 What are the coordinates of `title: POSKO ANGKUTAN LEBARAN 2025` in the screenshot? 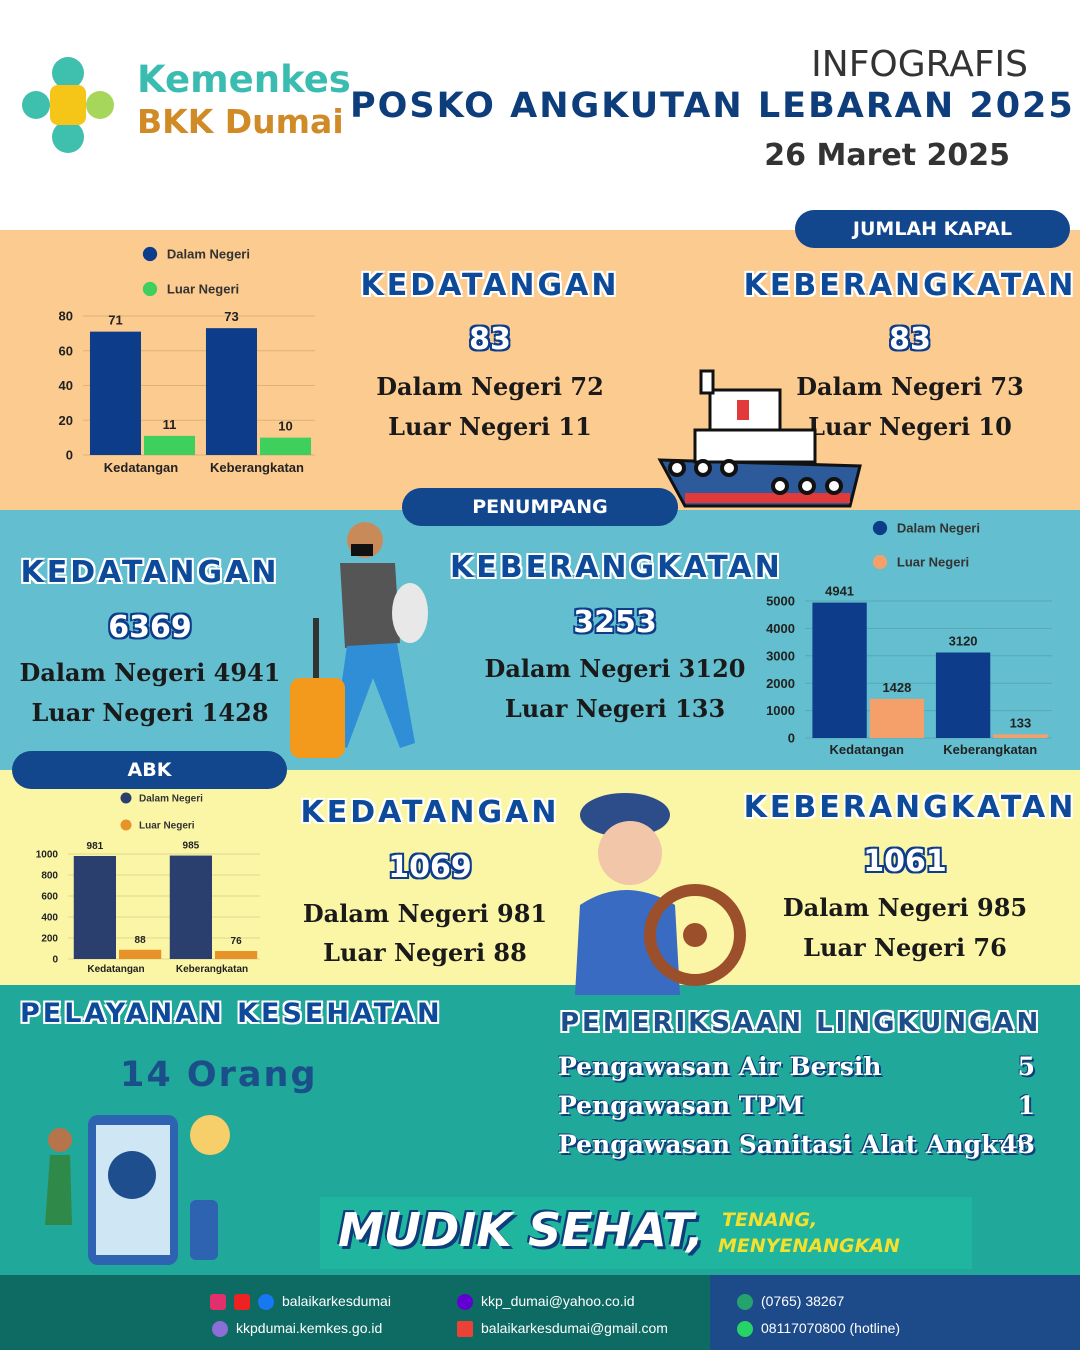 It's located at (712, 106).